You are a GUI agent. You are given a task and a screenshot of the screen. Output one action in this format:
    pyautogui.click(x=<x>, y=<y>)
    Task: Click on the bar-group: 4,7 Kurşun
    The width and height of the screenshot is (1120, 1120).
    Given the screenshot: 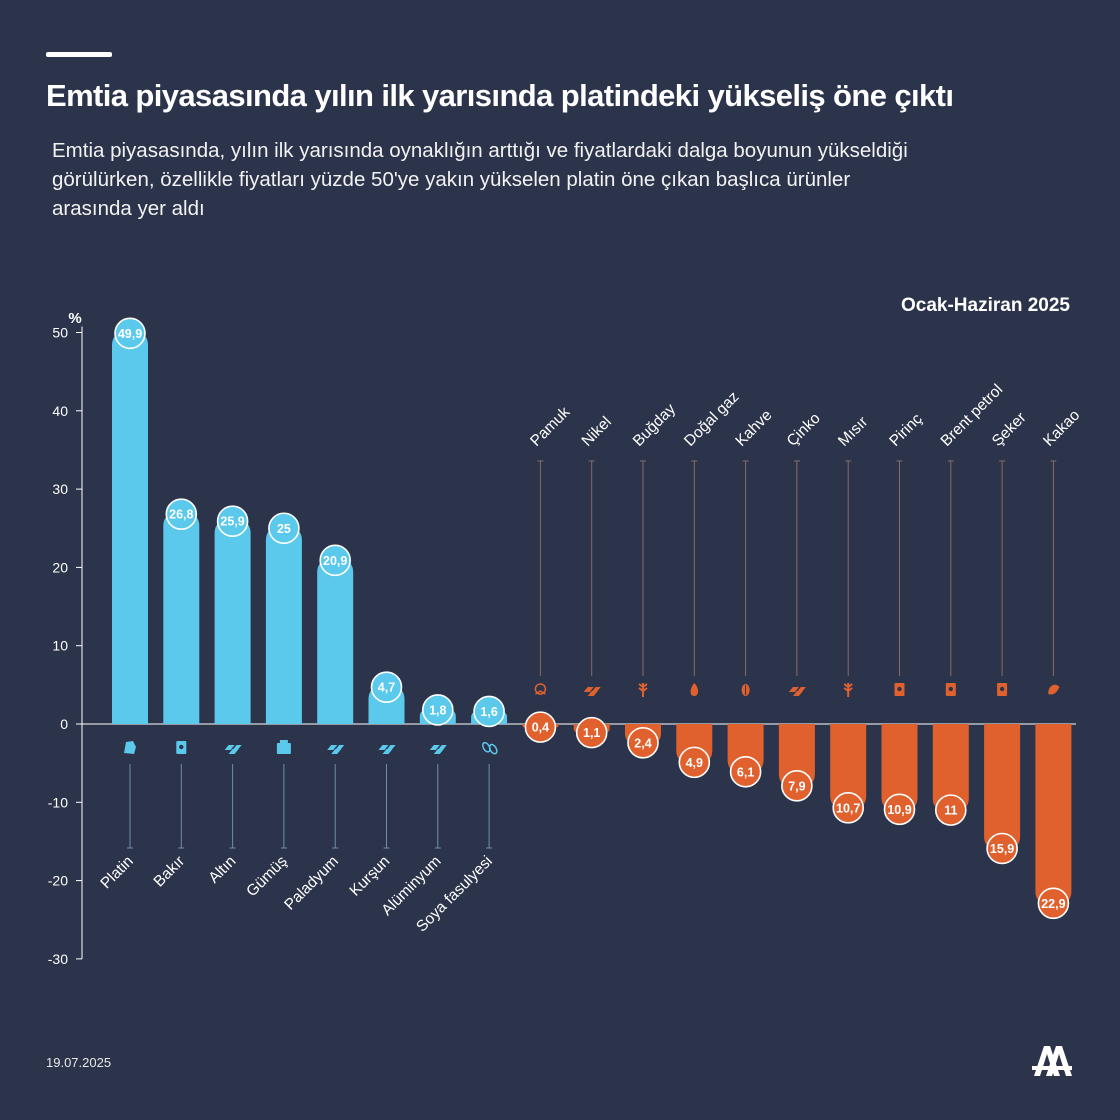 What is the action you would take?
    pyautogui.click(x=376, y=785)
    